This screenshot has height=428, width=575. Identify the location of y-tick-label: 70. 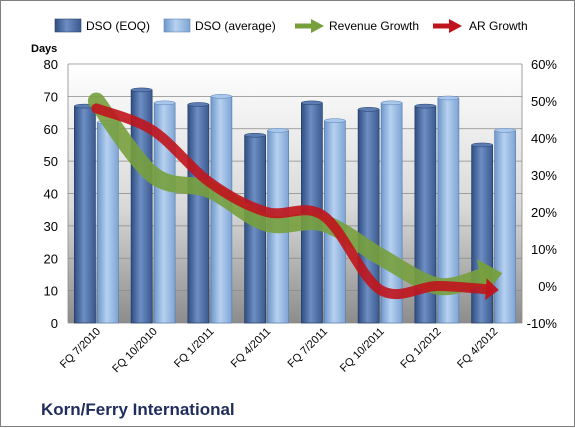
(51, 96).